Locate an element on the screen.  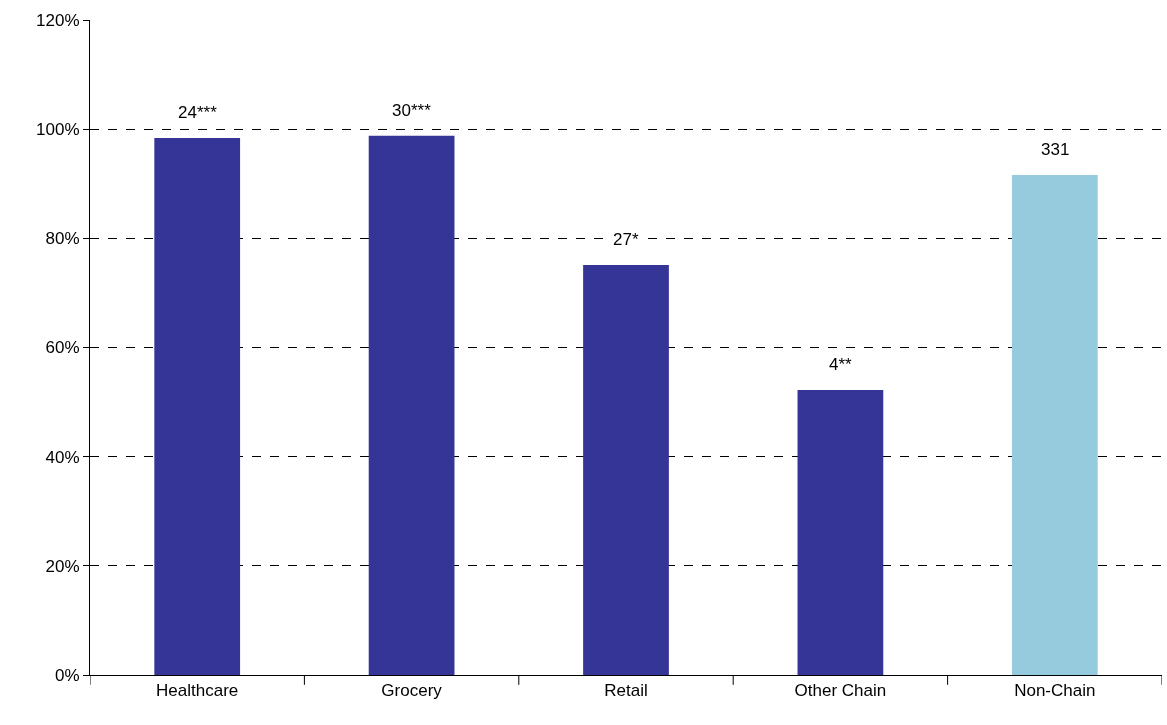
y-tick-label: 100% is located at coordinates (58, 130).